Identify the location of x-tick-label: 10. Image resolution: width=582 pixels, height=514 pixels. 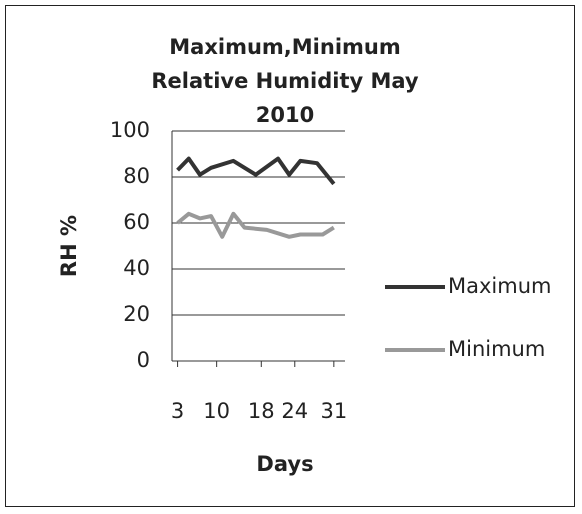
(216, 411).